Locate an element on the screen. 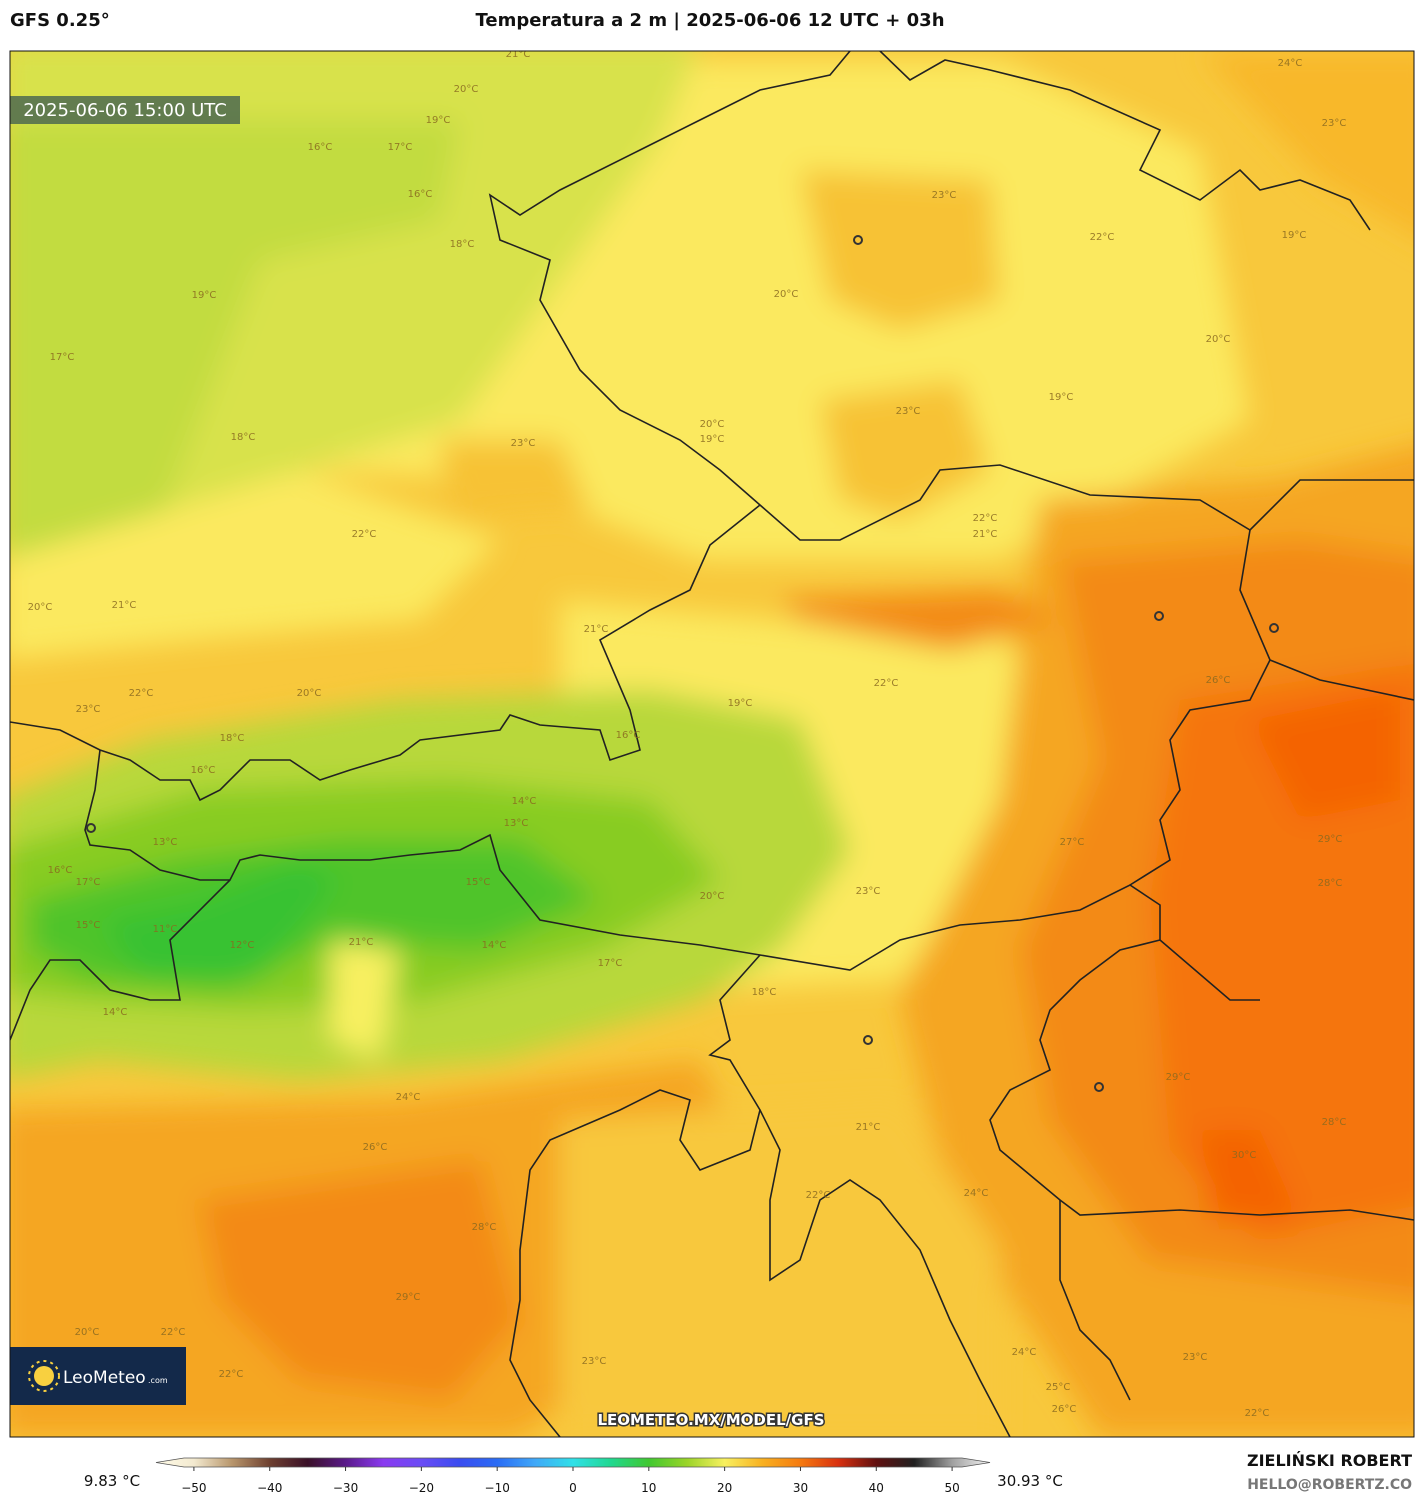 Image resolution: width=1422 pixels, height=1497 pixels. contour-label: 30°C is located at coordinates (1244, 1155).